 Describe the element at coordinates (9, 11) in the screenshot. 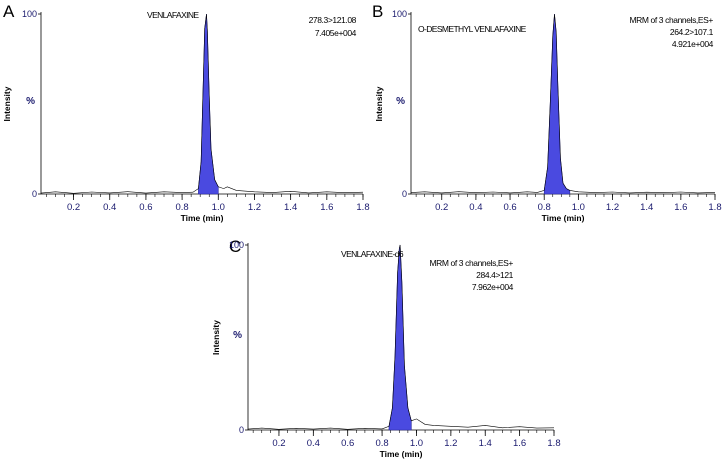

I see `panel-letter: A` at that location.